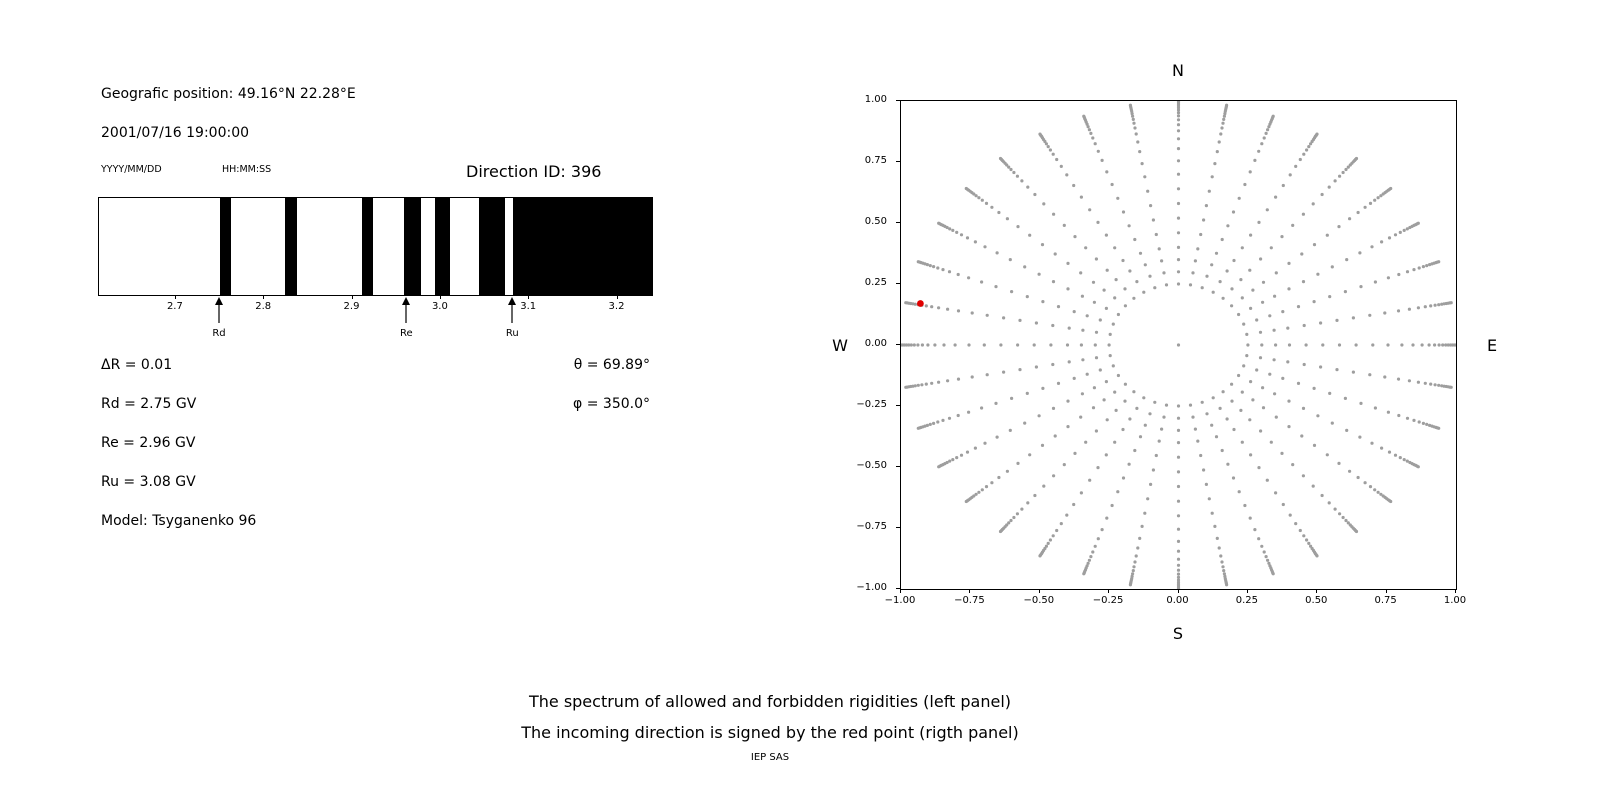  I want to click on x-tick-label: 3.1, so click(528, 306).